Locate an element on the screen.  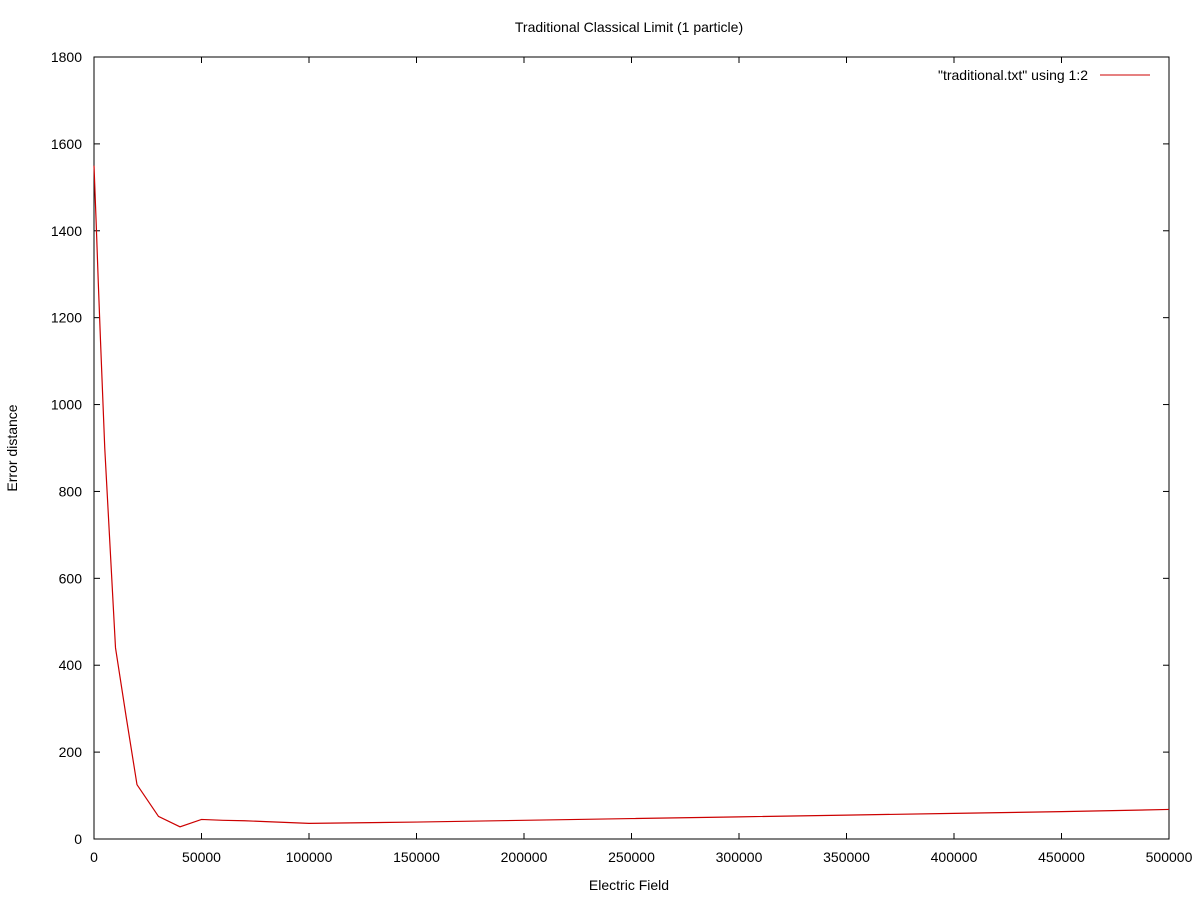
y-tick-label: 0 is located at coordinates (78, 839).